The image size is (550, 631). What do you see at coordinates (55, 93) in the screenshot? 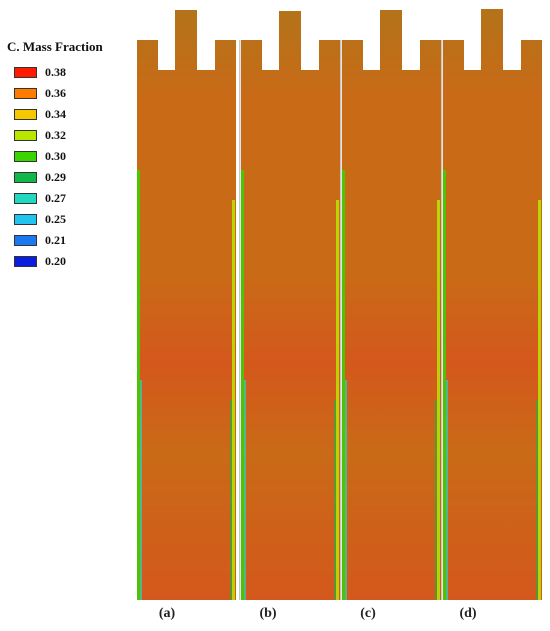
I see `legend-value: 0.36` at bounding box center [55, 93].